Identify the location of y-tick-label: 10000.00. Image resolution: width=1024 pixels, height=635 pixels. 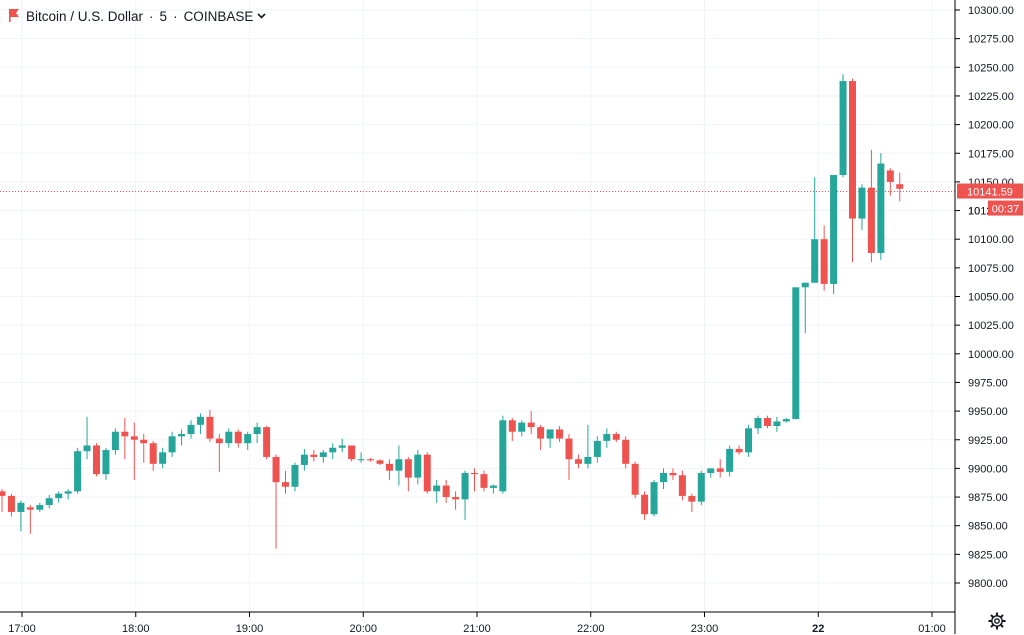
(991, 355).